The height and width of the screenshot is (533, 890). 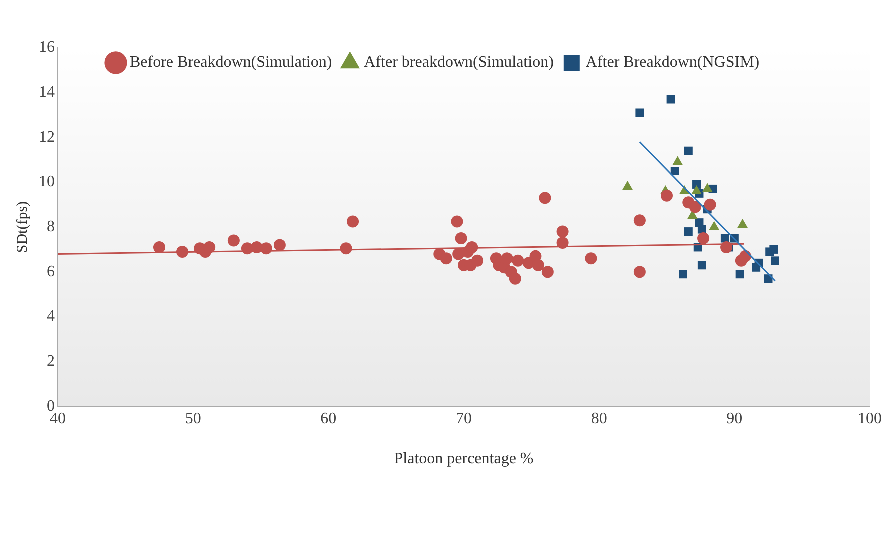 What do you see at coordinates (464, 419) in the screenshot?
I see `x-tick-label: 70` at bounding box center [464, 419].